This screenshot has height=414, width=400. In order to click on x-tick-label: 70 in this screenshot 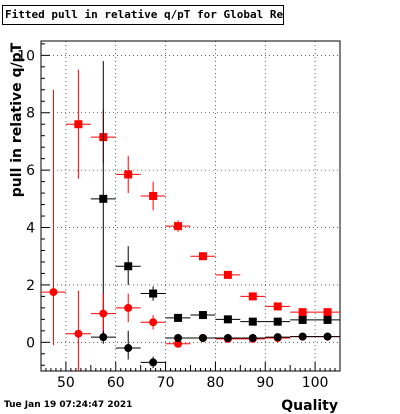, I will do `click(166, 383)`.